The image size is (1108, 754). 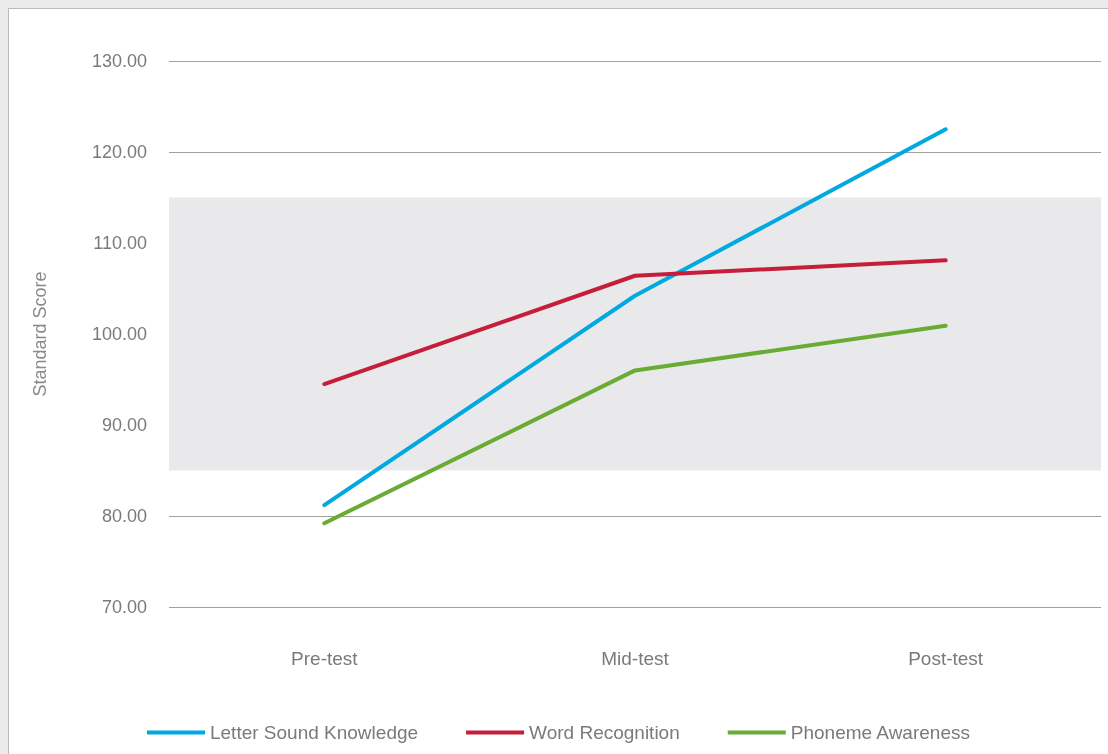 What do you see at coordinates (946, 658) in the screenshot?
I see `x-tick-label: Post-test` at bounding box center [946, 658].